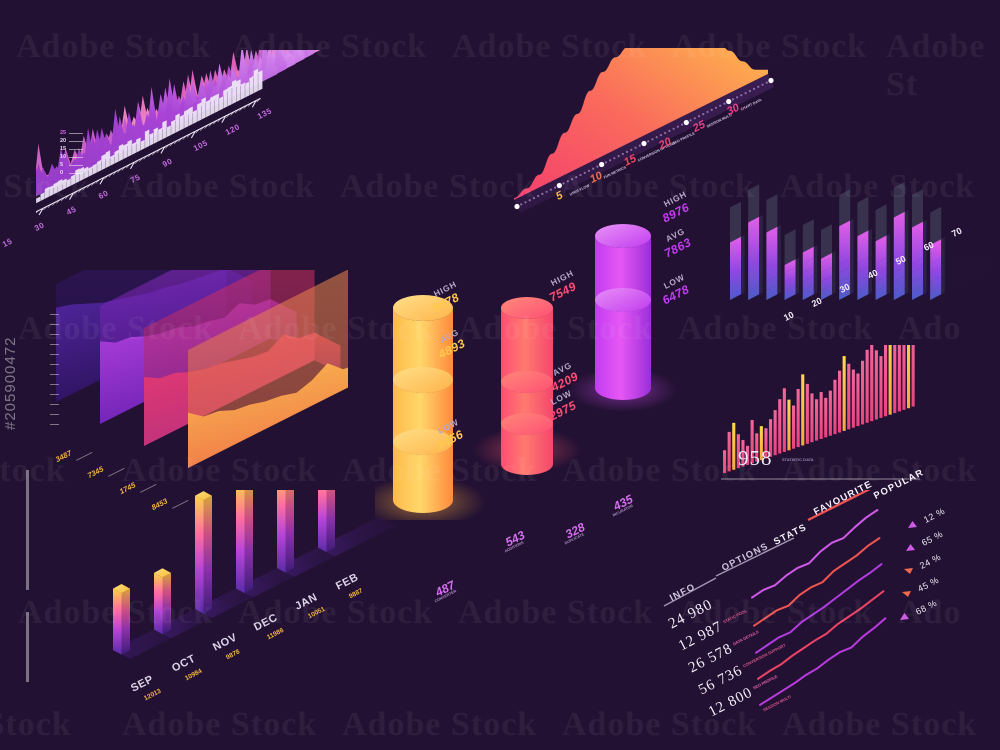  What do you see at coordinates (751, 104) in the screenshot?
I see `wave-tick-sublabel: CHART DATA` at bounding box center [751, 104].